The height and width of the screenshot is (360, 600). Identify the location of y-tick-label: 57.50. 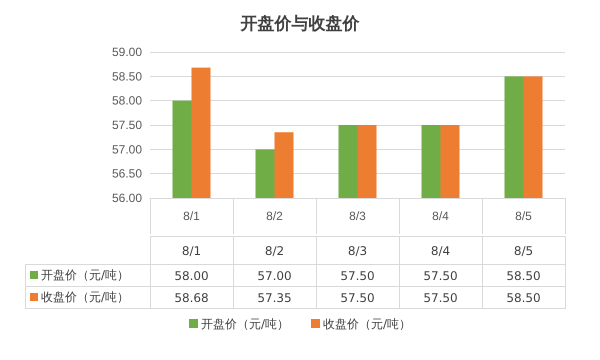
(127, 125).